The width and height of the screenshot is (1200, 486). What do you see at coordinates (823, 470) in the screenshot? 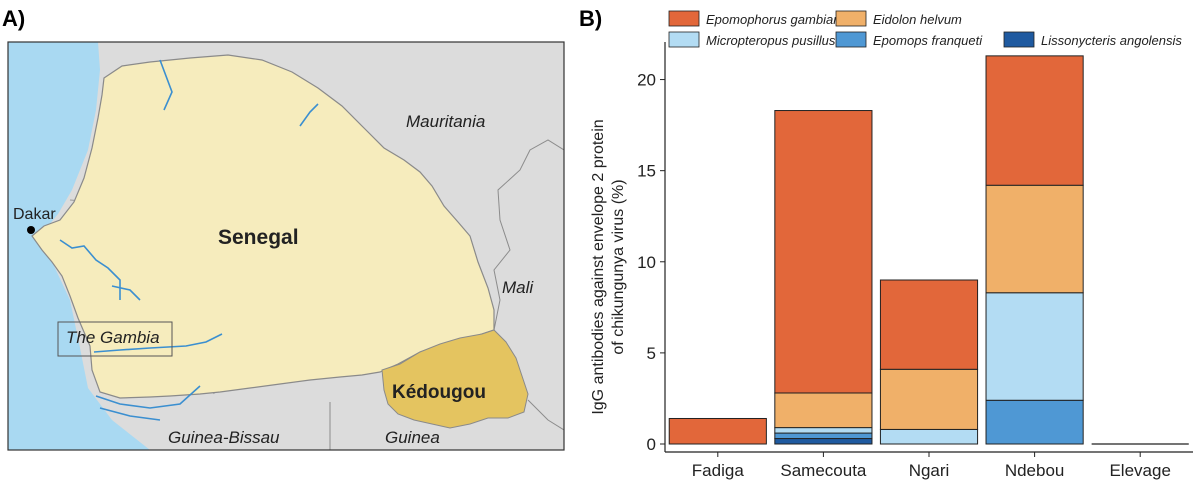
I see `x-tick-label: Samecouta` at bounding box center [823, 470].